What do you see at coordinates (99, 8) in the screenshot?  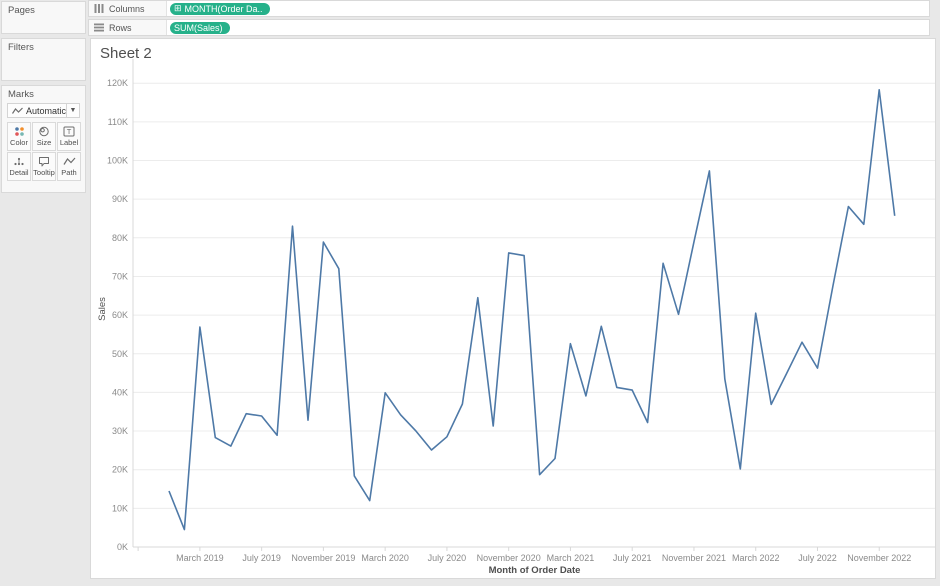 I see `columns-icon` at bounding box center [99, 8].